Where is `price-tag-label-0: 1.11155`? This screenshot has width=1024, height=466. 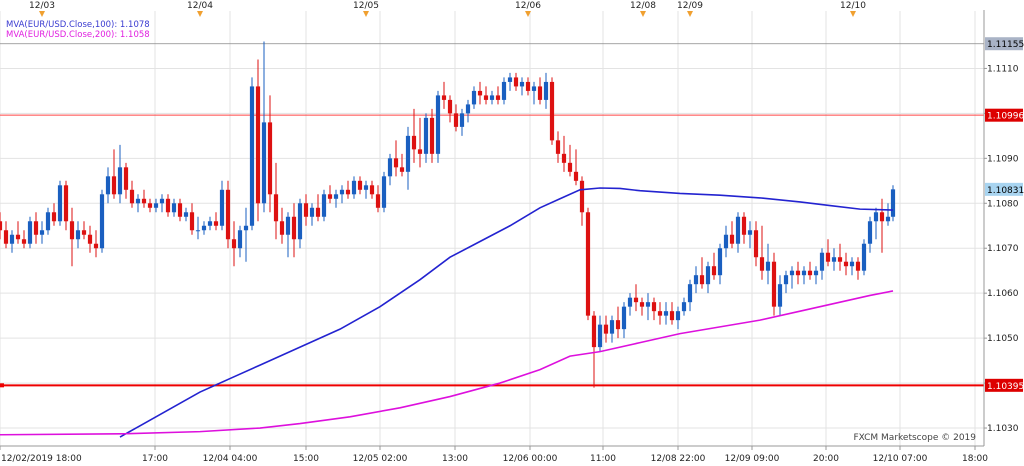
price-tag-label-0: 1.11155 is located at coordinates (1005, 45).